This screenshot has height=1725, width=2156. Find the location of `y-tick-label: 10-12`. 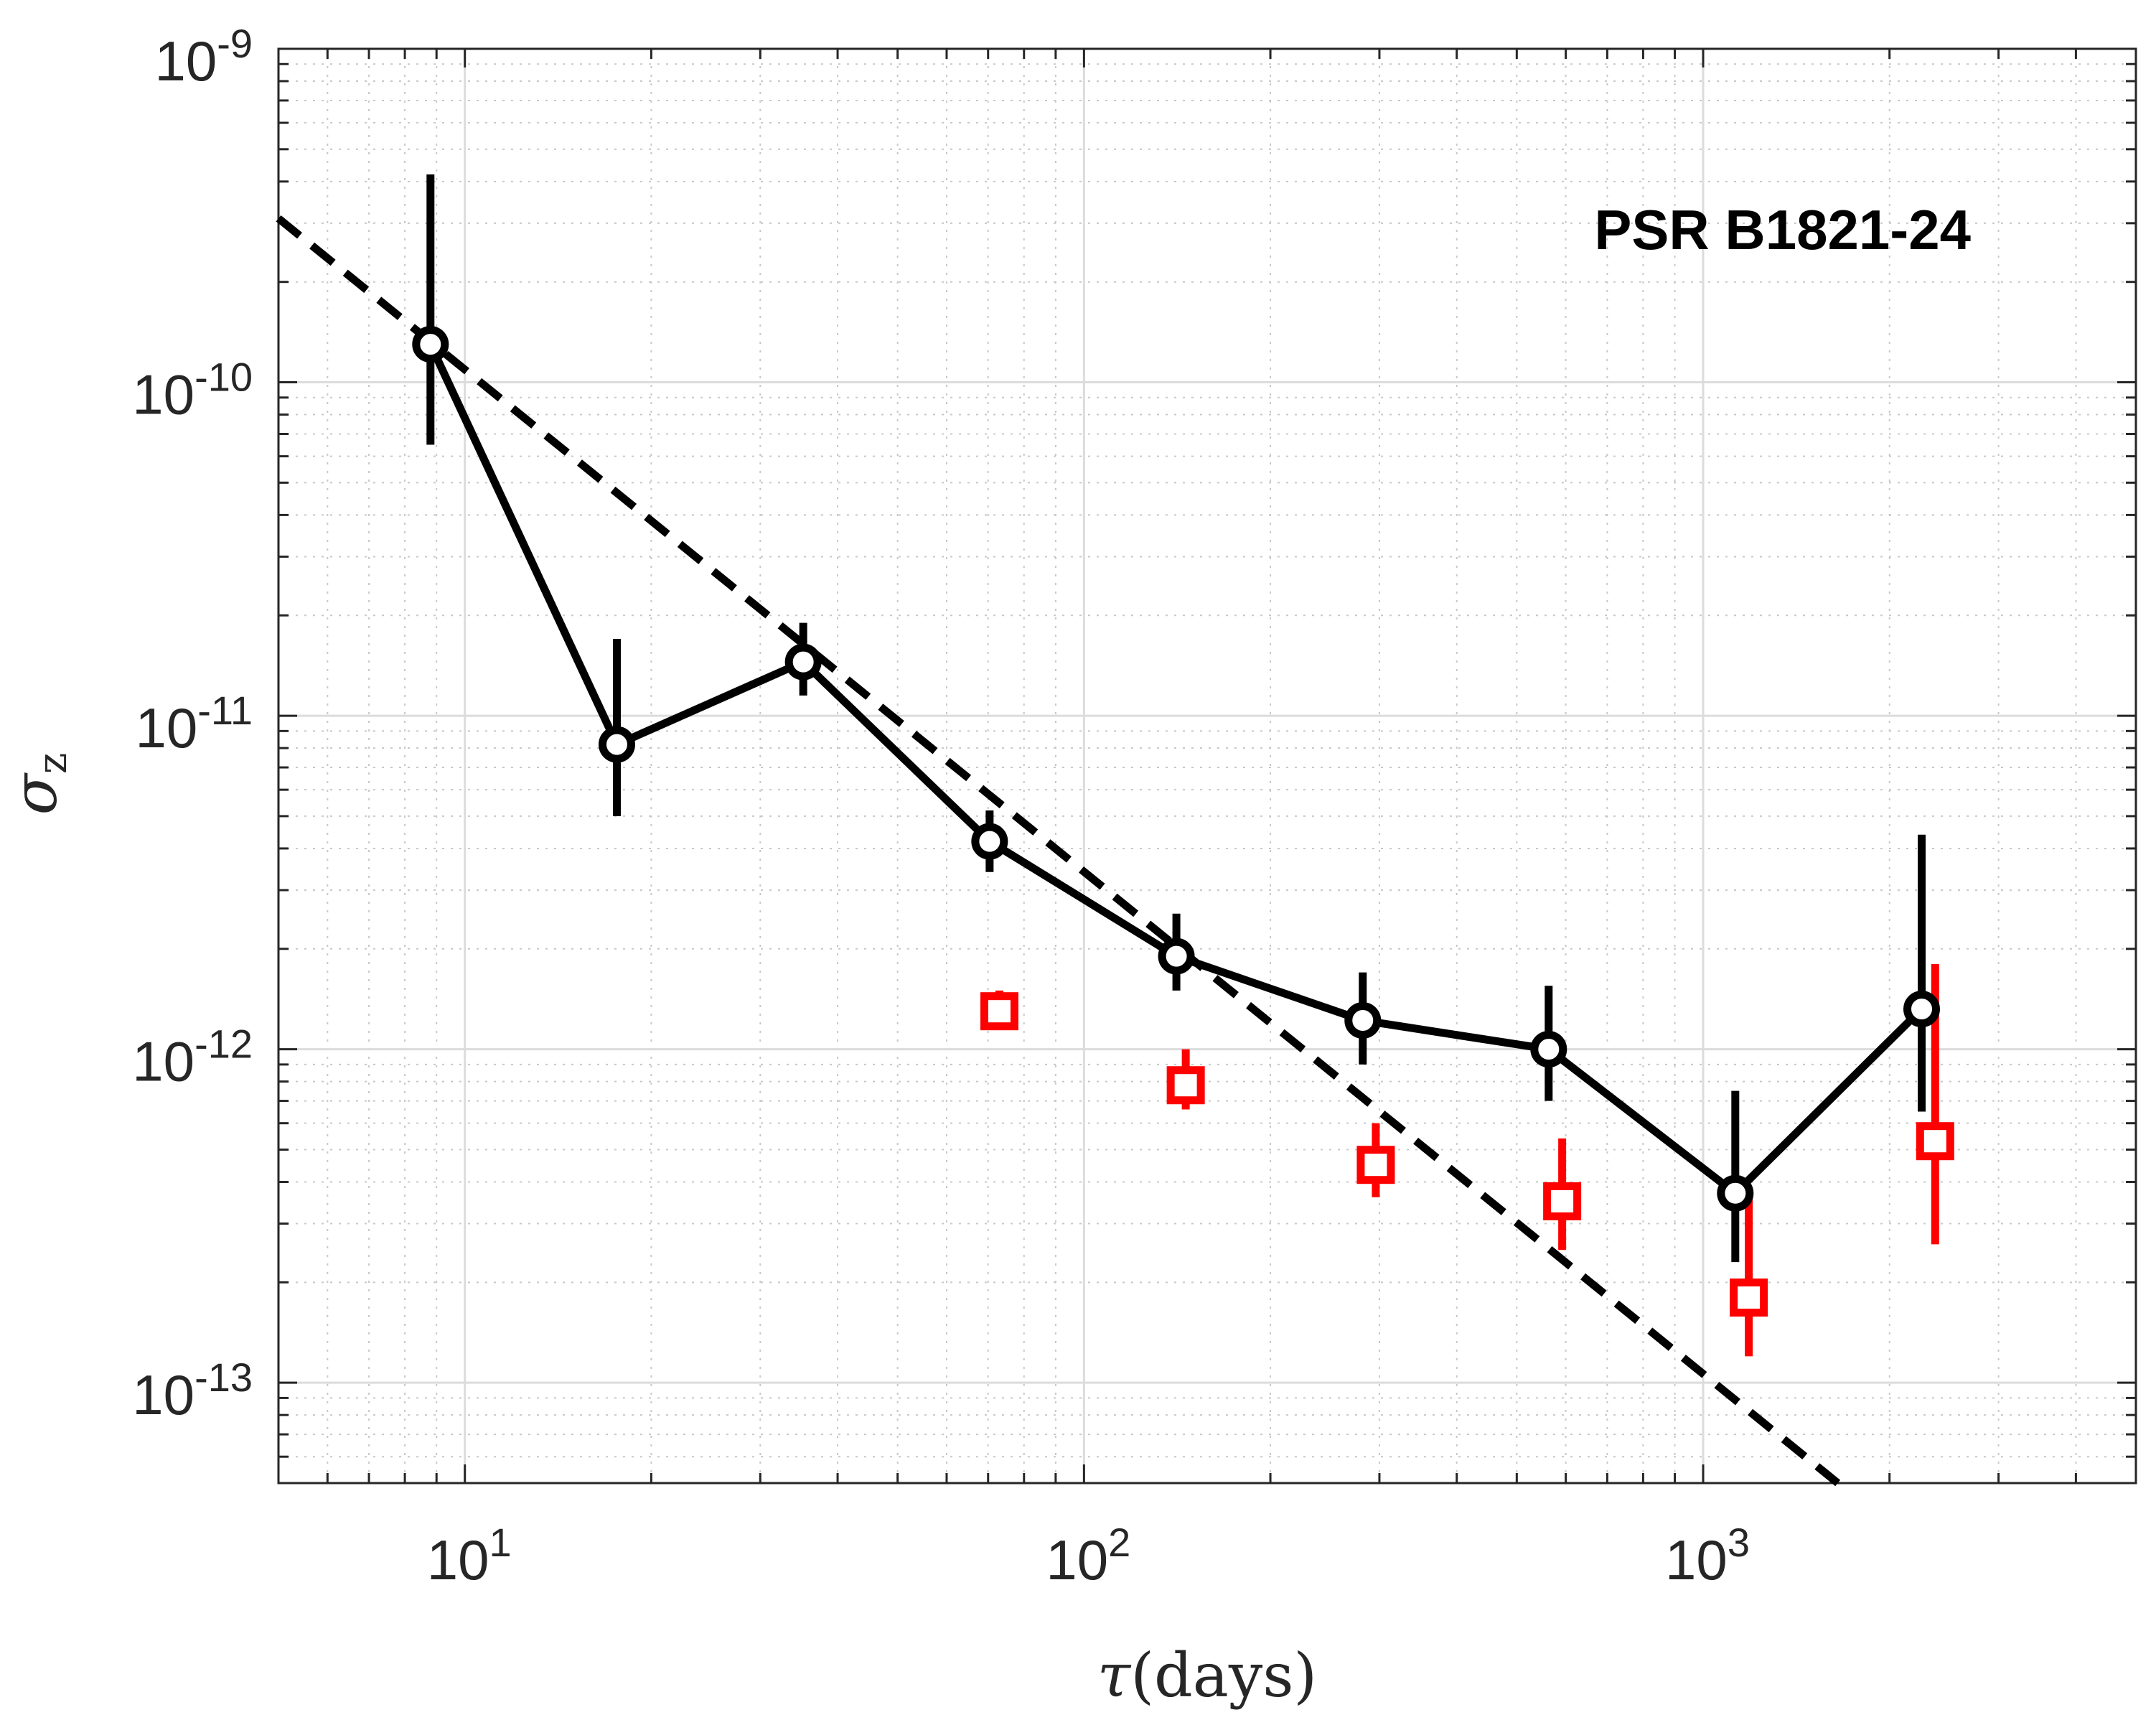

y-tick-label: 10-12 is located at coordinates (192, 1057).